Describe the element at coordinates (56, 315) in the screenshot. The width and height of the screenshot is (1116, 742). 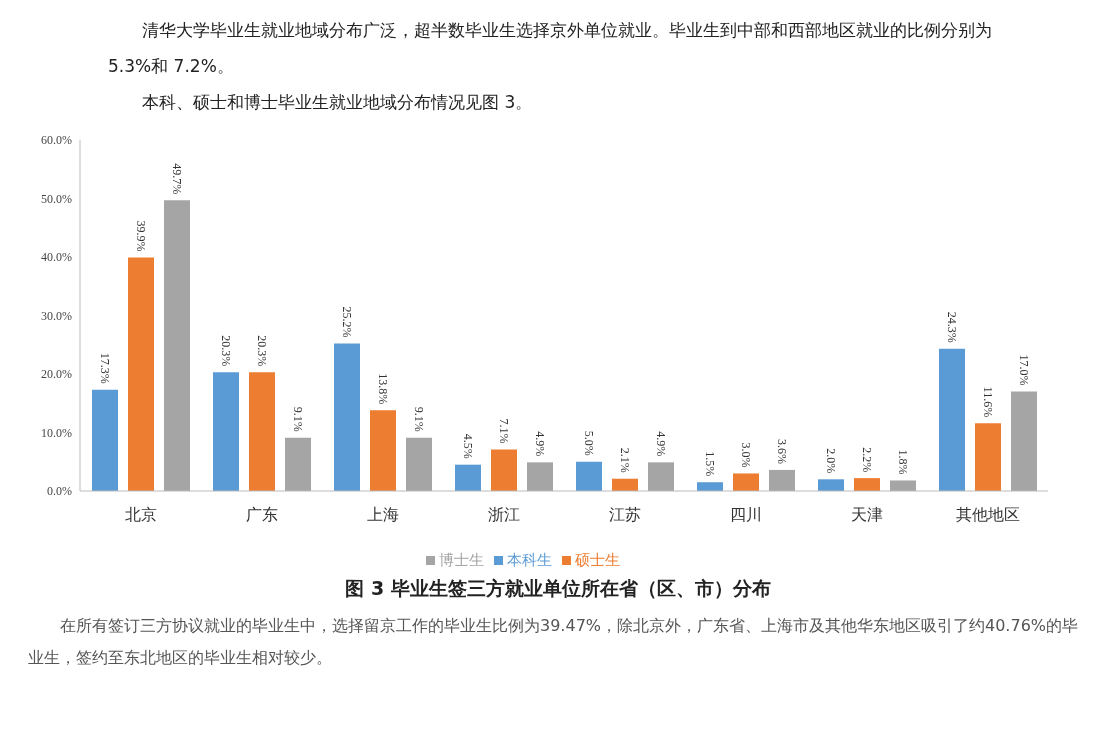
I see `y-tick-label: 30.0%` at that location.